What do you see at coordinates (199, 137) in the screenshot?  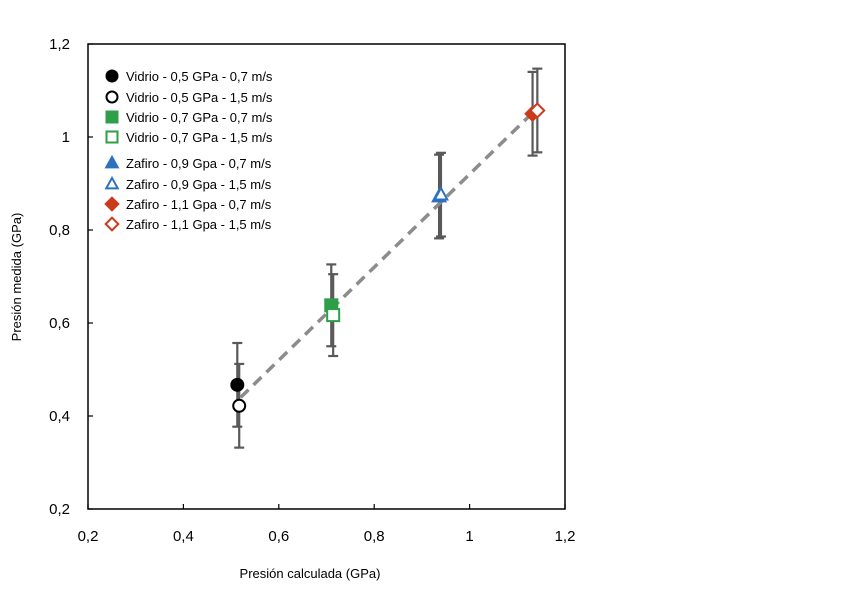 I see `legend-label: Vidrio - 0,7 GPa - 1,5 m/s` at bounding box center [199, 137].